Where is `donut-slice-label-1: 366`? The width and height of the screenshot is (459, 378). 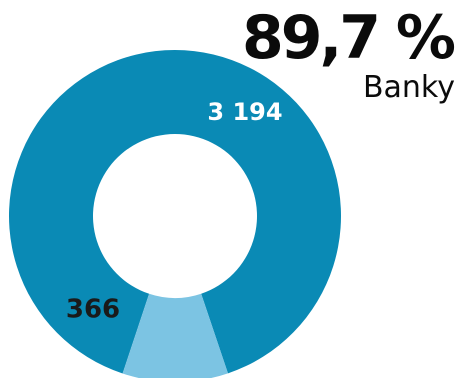
donut-slice-label-1: 366 is located at coordinates (93, 310).